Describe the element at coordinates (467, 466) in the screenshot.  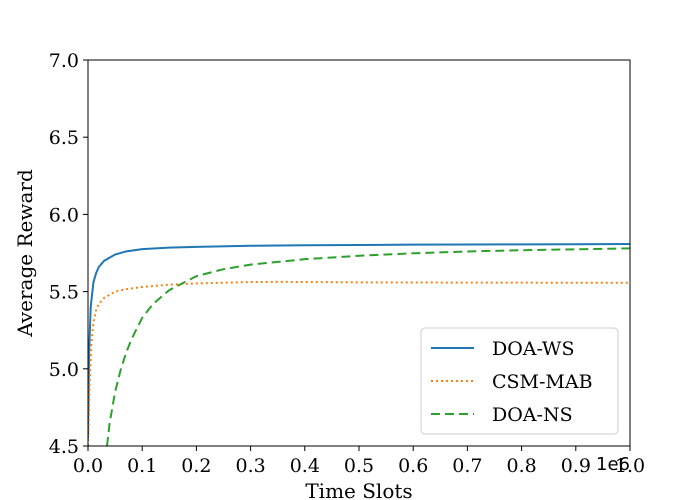
I see `x-tick-label: 0.7` at that location.